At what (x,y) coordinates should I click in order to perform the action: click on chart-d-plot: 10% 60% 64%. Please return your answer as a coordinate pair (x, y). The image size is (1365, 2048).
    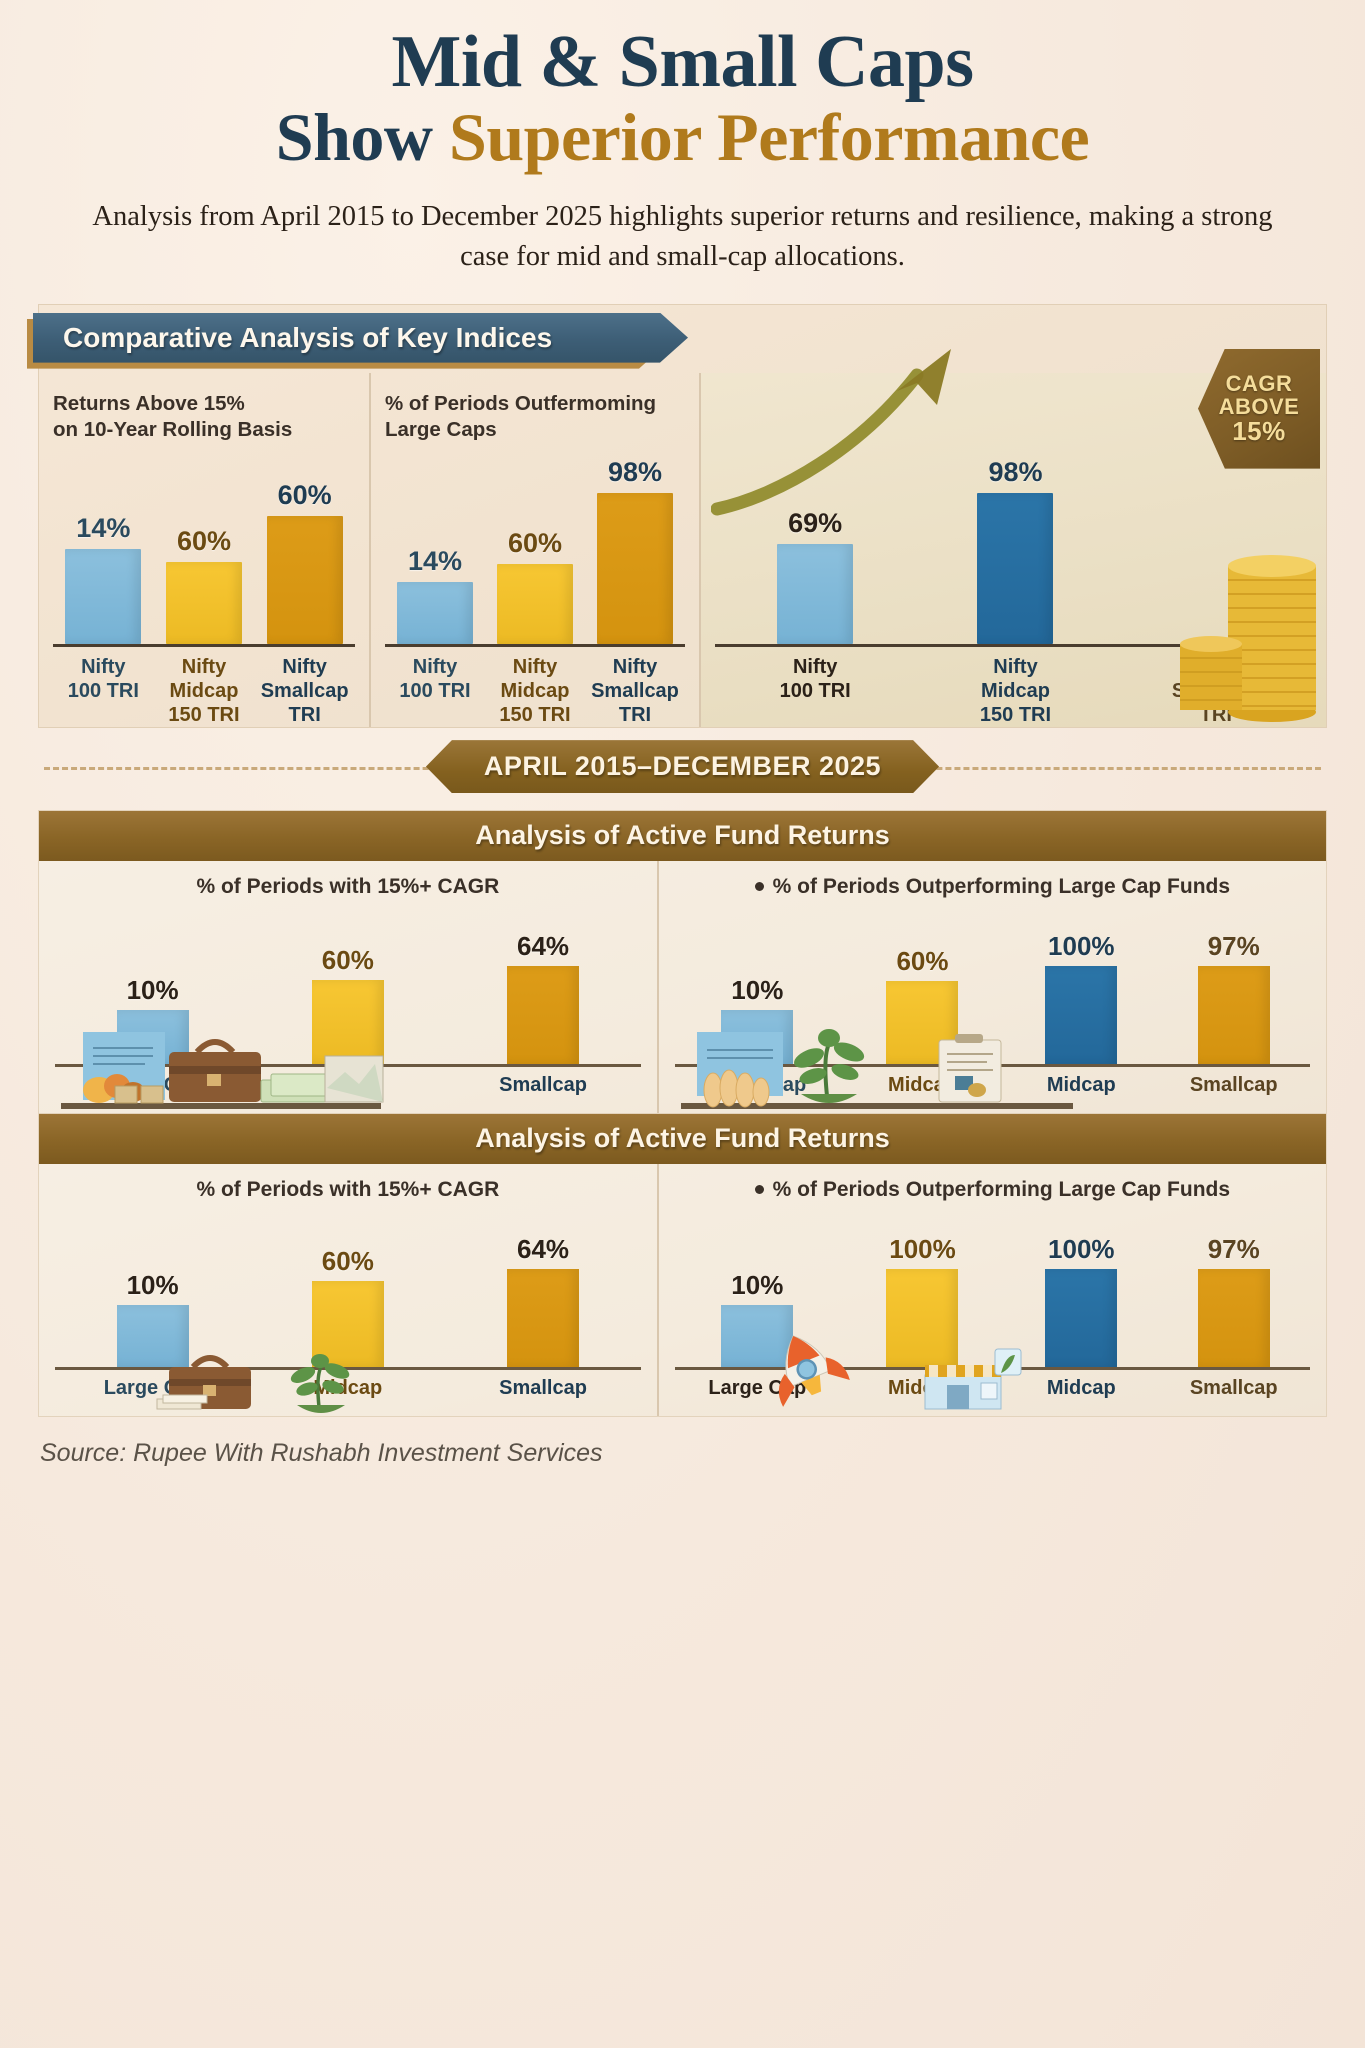
    Looking at the image, I should click on (348, 999).